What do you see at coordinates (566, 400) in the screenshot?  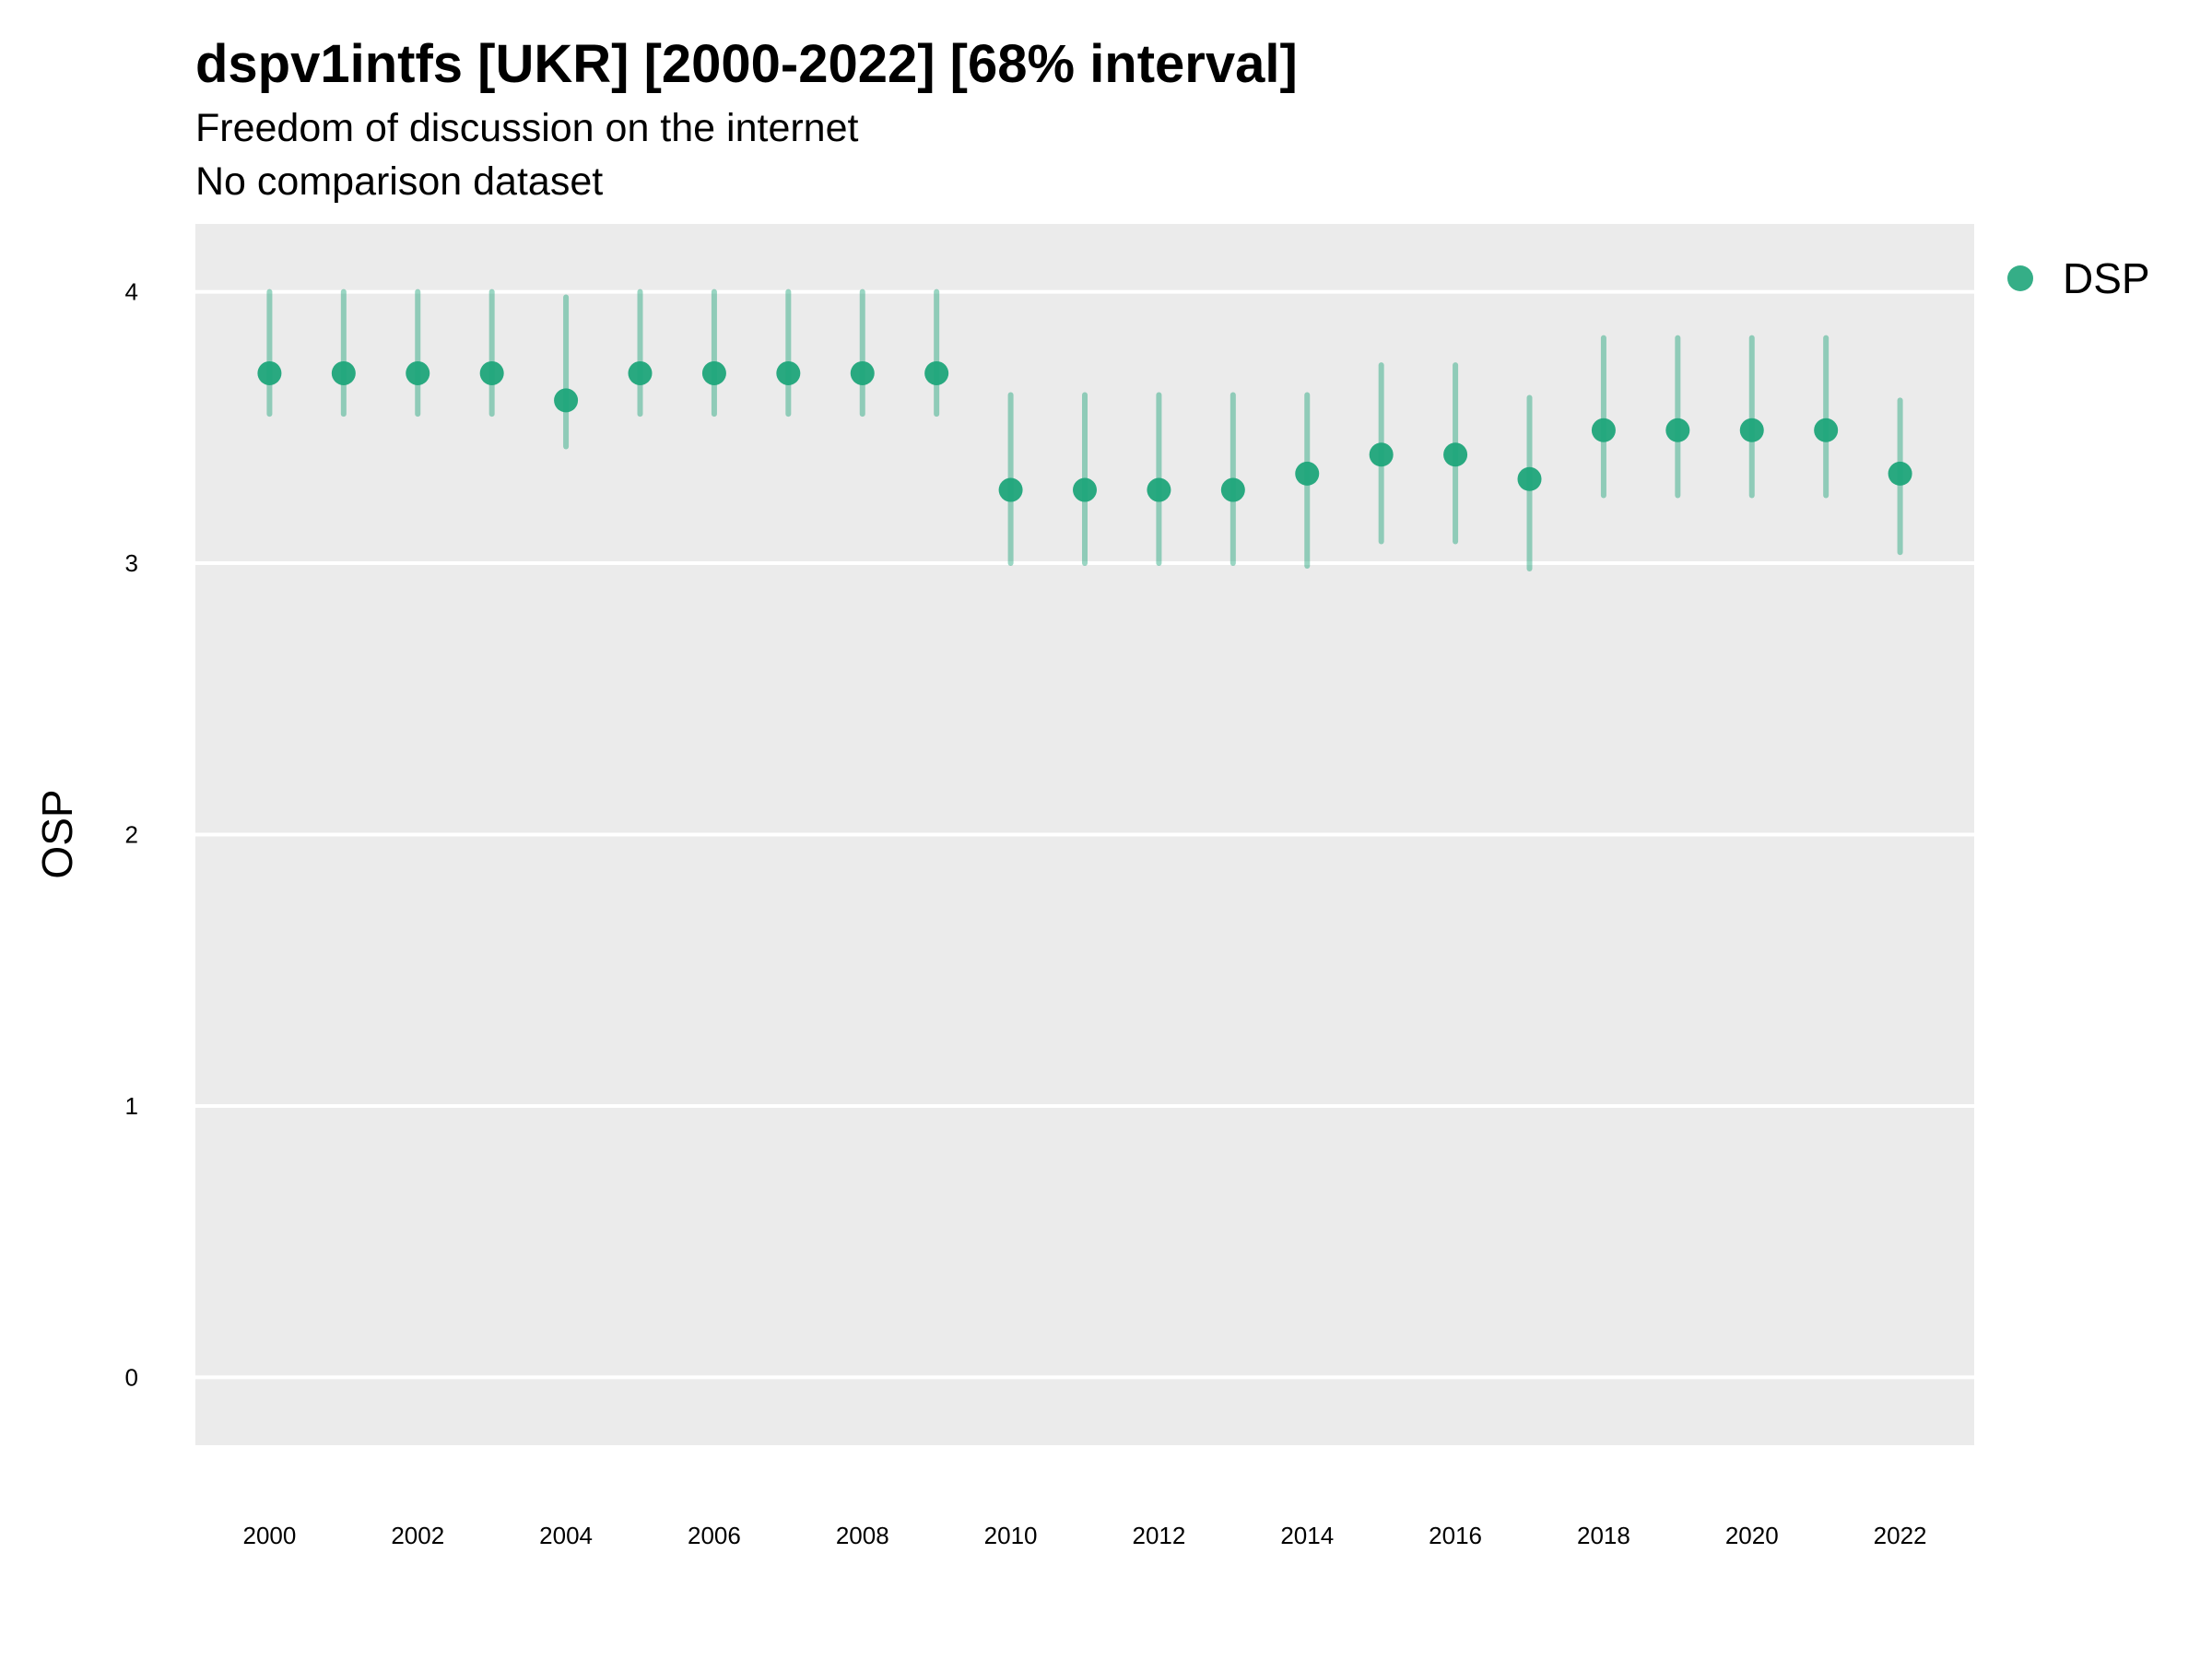 I see `point-2004` at bounding box center [566, 400].